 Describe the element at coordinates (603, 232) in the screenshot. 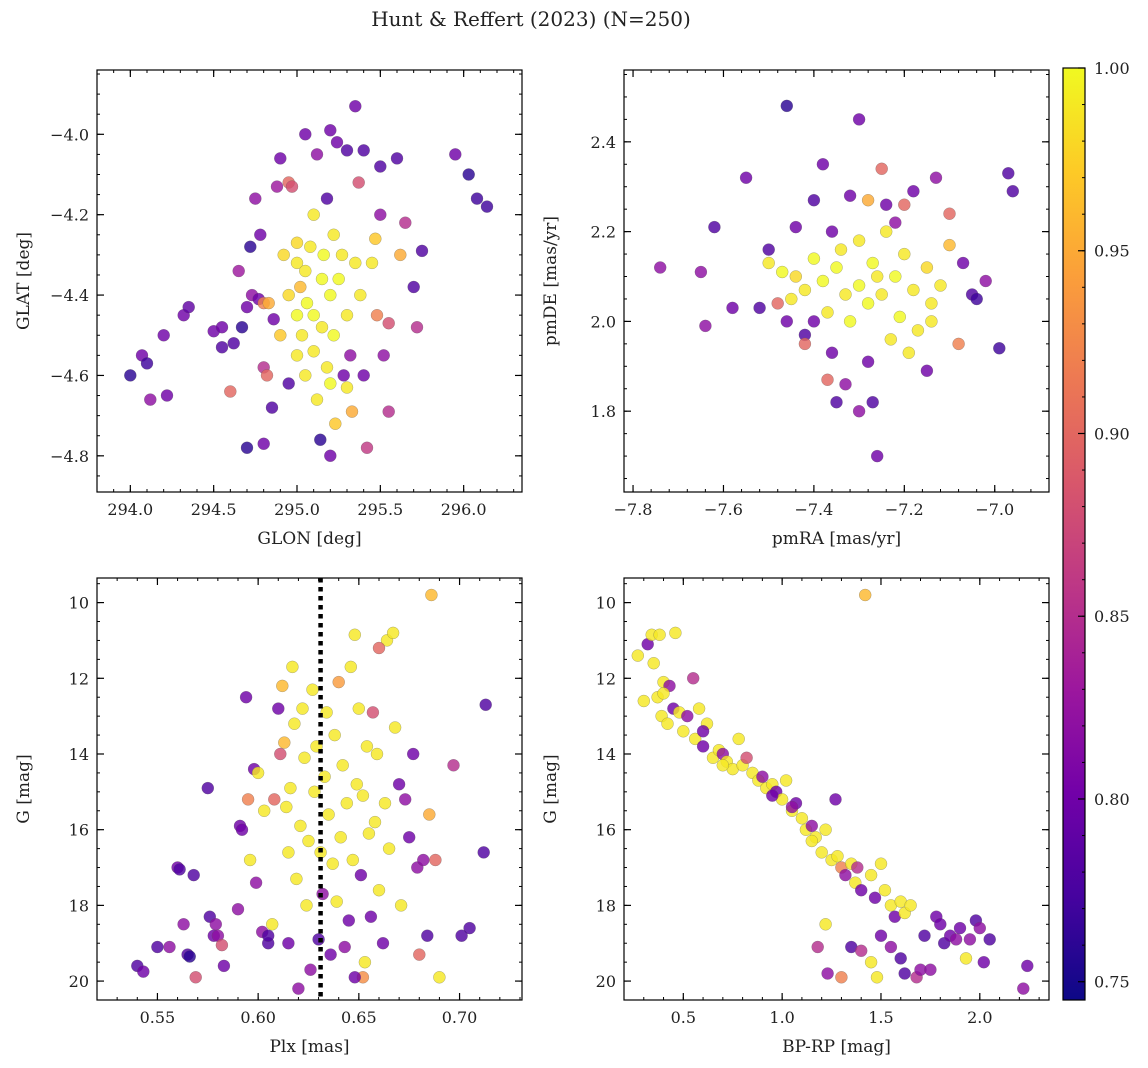

I see `y-tick-label: 2.2` at that location.